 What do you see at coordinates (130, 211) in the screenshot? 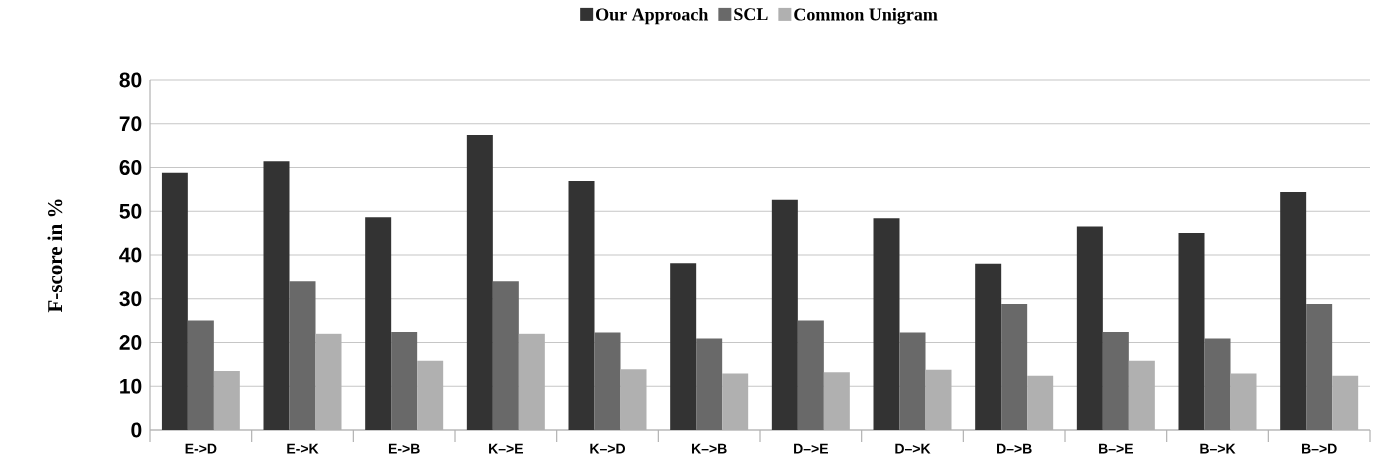
I see `y-tick-label: 50` at bounding box center [130, 211].